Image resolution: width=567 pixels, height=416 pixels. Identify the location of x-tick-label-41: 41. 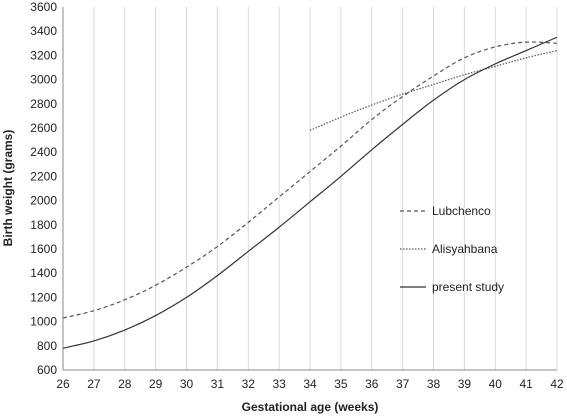
(526, 384).